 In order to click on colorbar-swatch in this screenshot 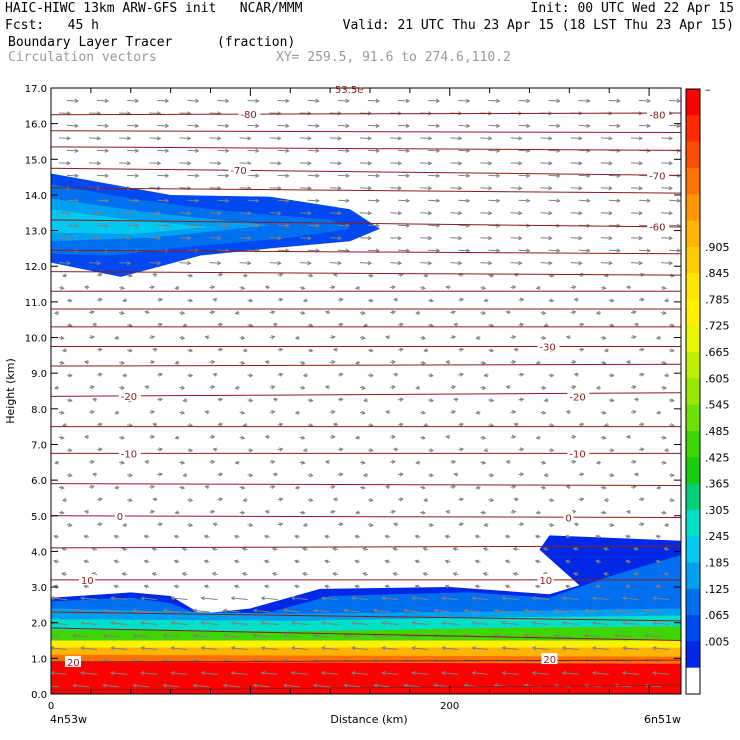, I will do `click(693, 208)`.